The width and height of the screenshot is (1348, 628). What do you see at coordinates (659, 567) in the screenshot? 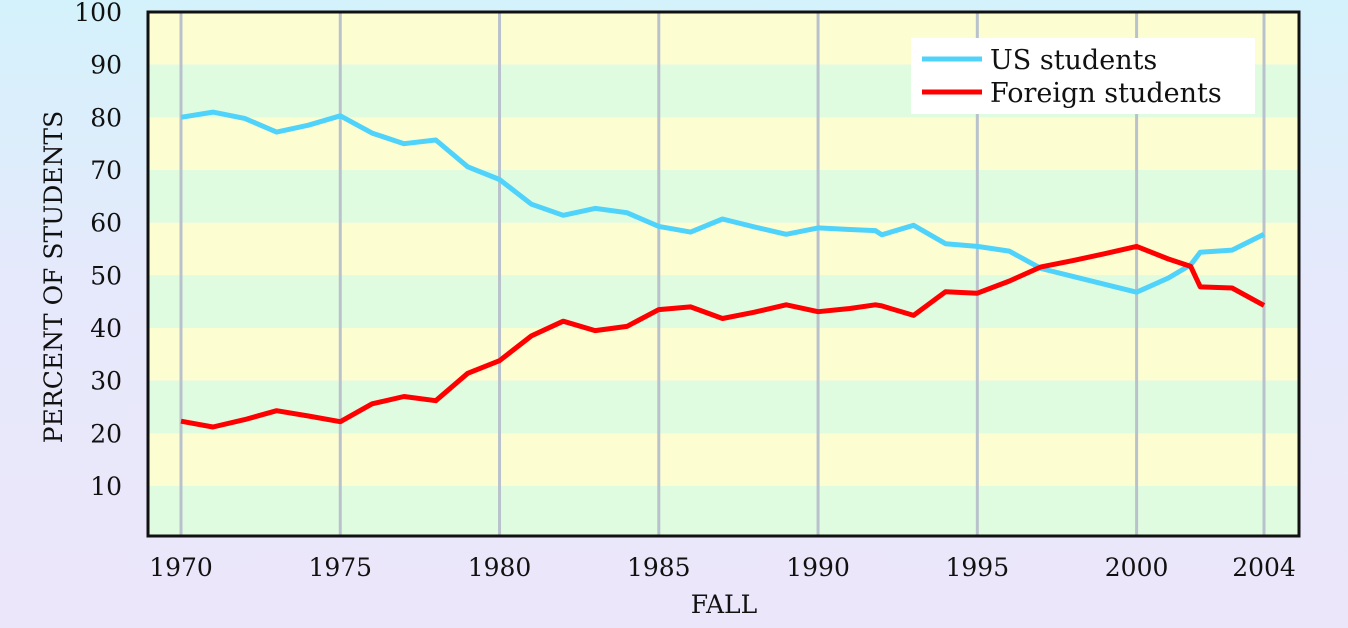
I see `x-tick-label-1985: 1985` at bounding box center [659, 567].